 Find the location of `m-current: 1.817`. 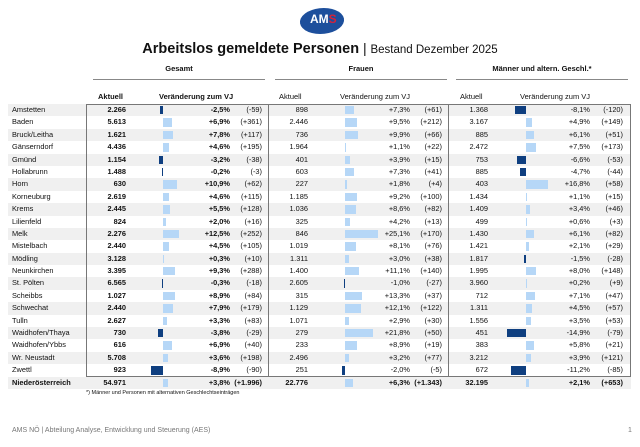

m-current: 1.817 is located at coordinates (479, 258).